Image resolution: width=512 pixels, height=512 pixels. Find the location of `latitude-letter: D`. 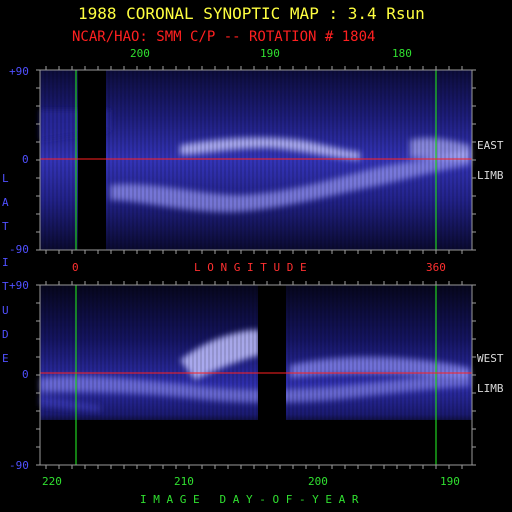

latitude-letter: D is located at coordinates (5, 334).